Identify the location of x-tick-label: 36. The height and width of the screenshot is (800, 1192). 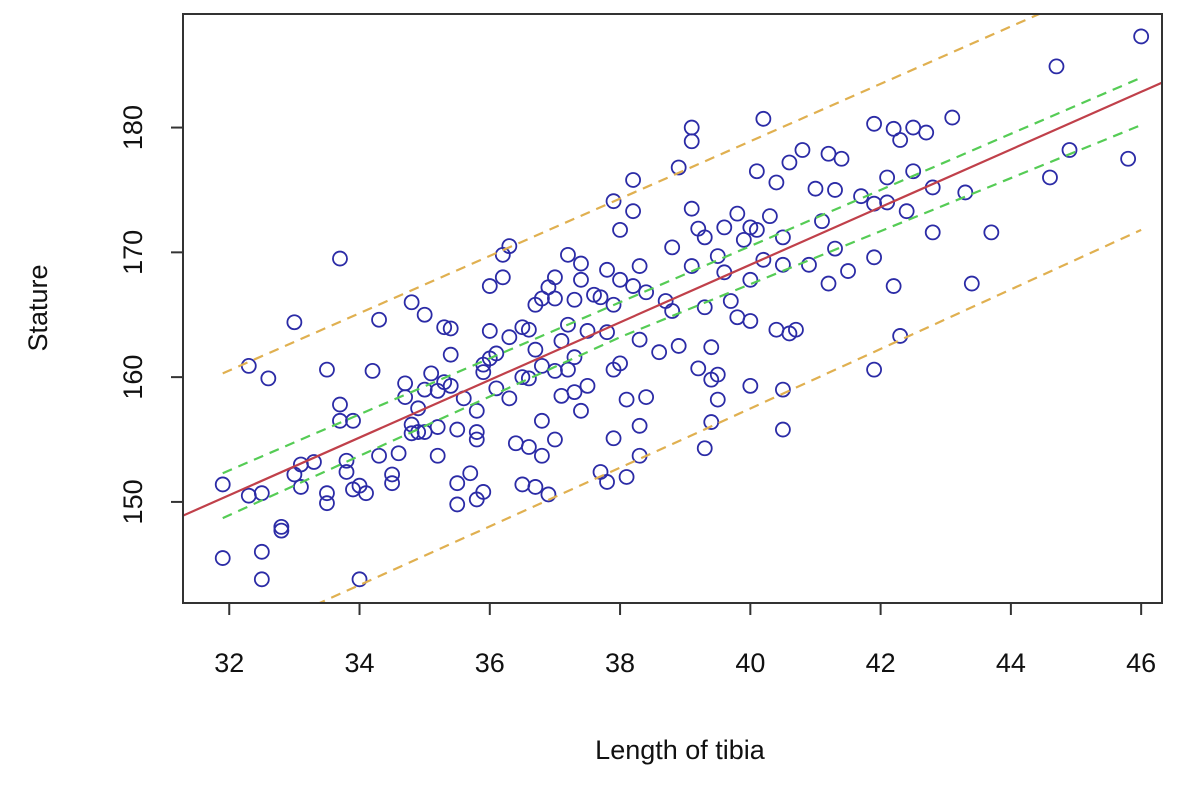
(490, 663).